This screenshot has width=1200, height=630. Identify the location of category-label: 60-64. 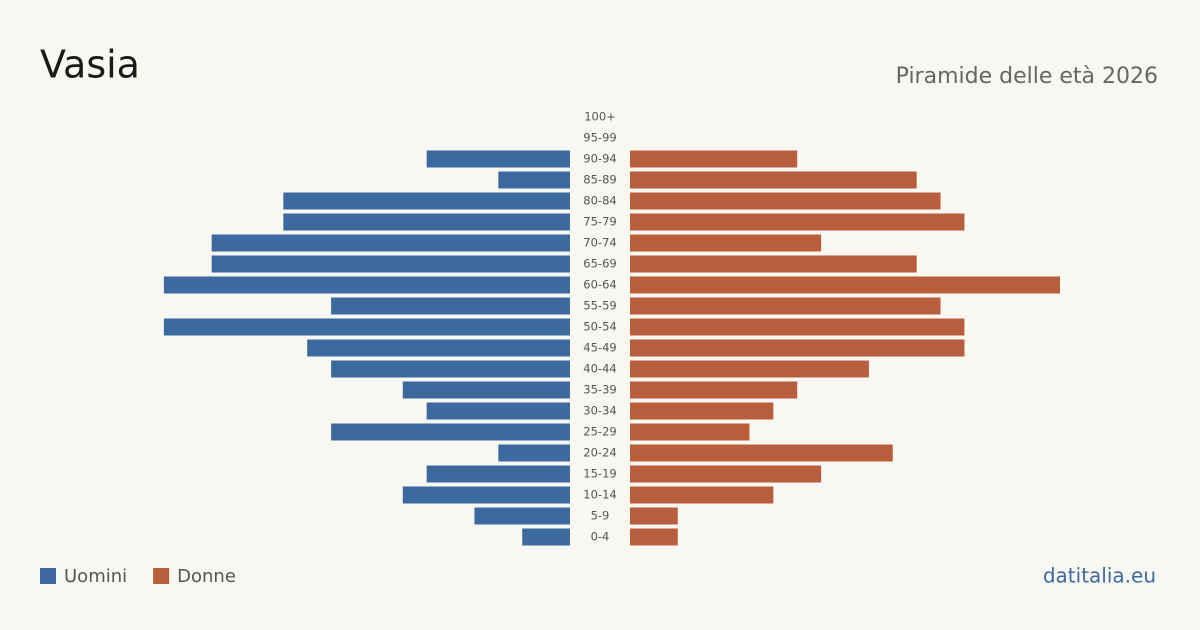
(599, 285).